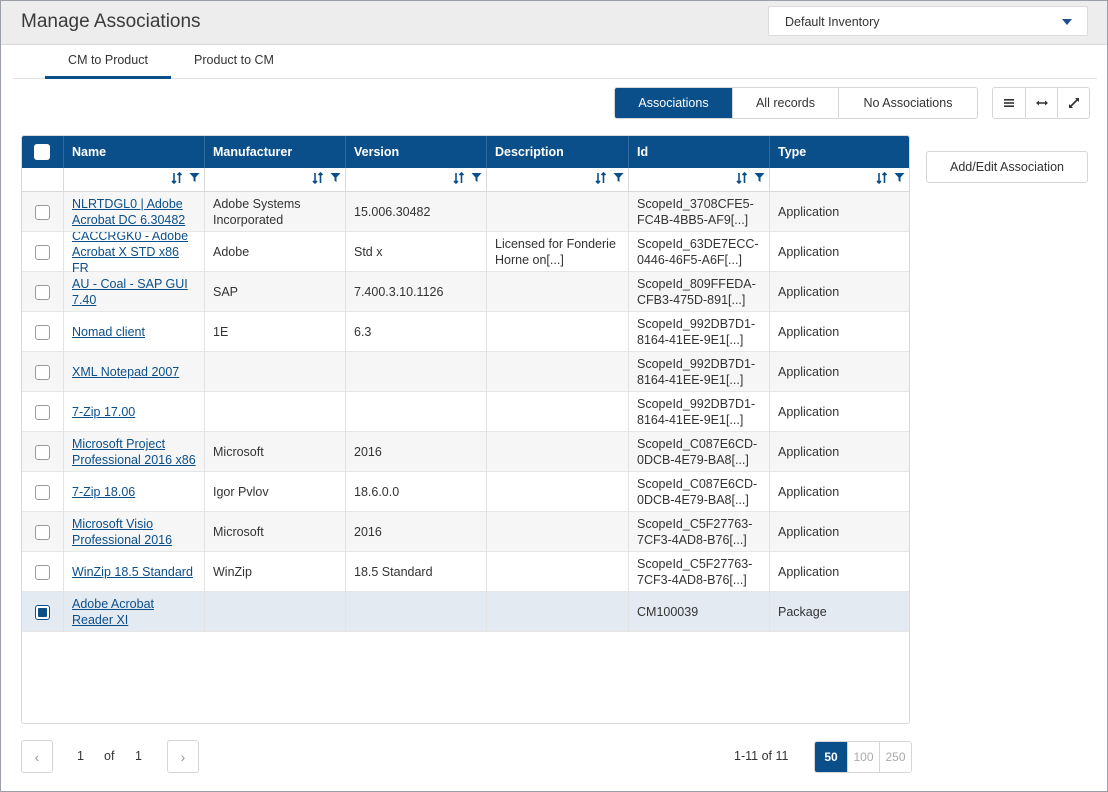 The image size is (1108, 792). Describe the element at coordinates (122, 532) in the screenshot. I see `product-name-link: Microsoft Visio Professional 2016` at that location.